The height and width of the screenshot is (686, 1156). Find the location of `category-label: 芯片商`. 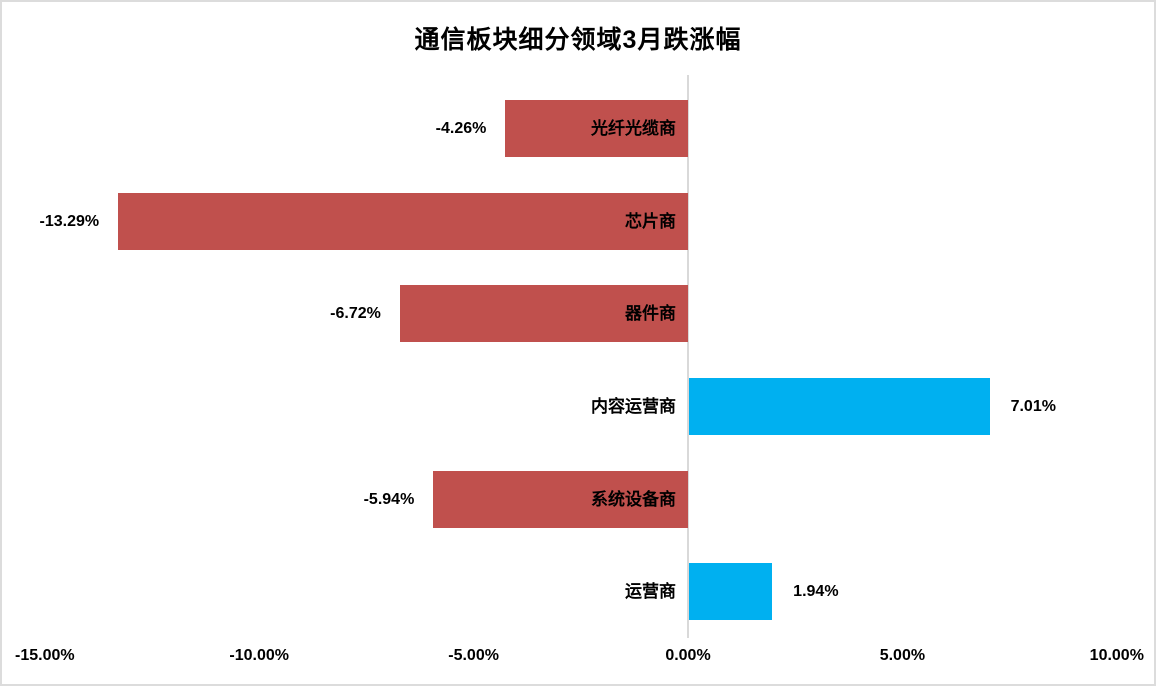

category-label: 芯片商 is located at coordinates (650, 221).